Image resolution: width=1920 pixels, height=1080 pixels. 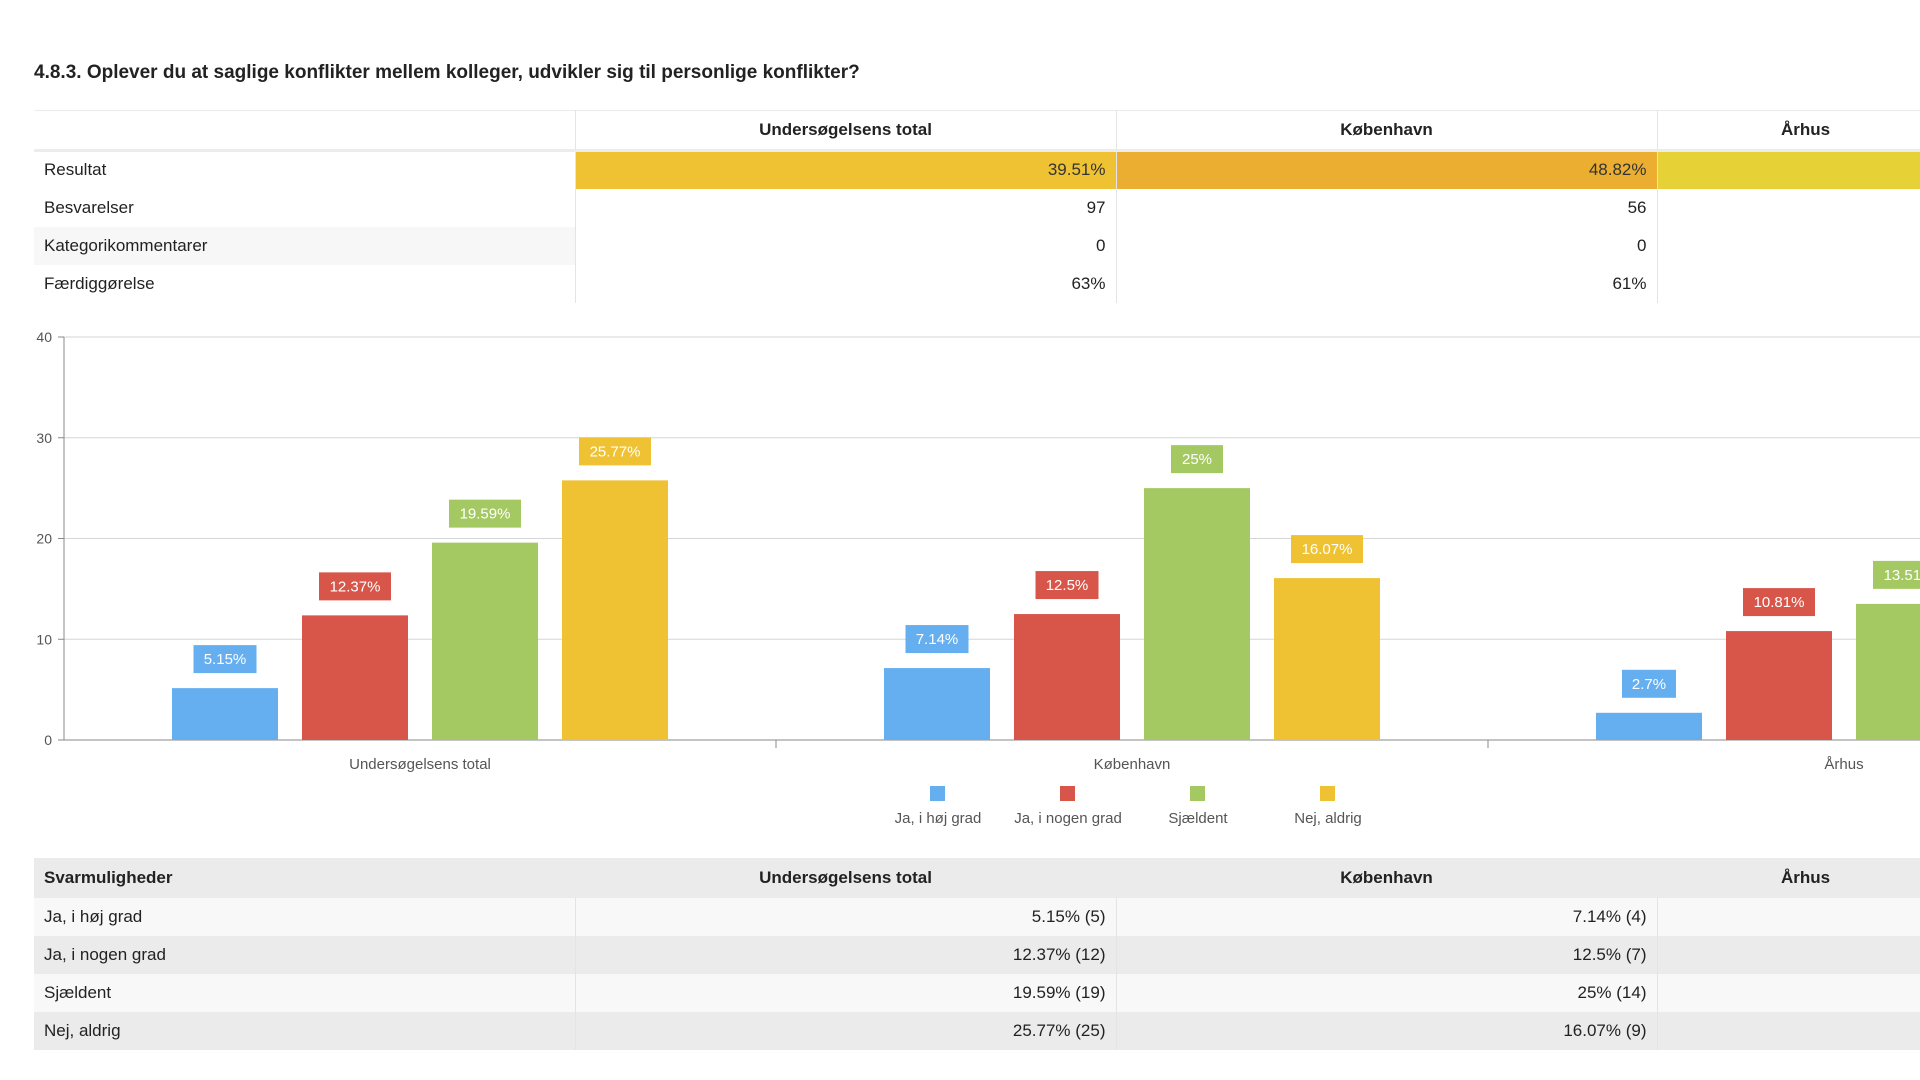 I want to click on distribution-row-label: Ja, i nogen grad, so click(x=305, y=955).